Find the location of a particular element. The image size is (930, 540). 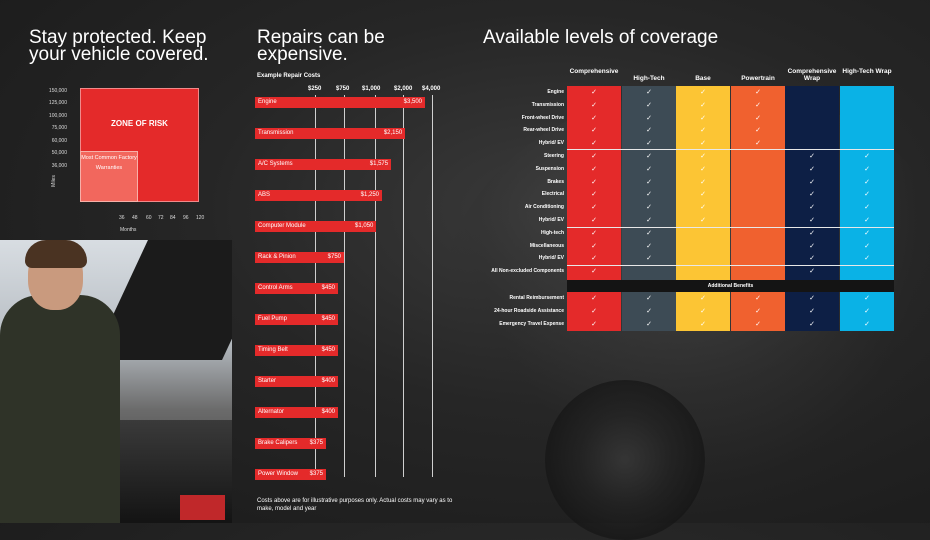

repair-cost-bar: Power Window $375 is located at coordinates (290, 474).